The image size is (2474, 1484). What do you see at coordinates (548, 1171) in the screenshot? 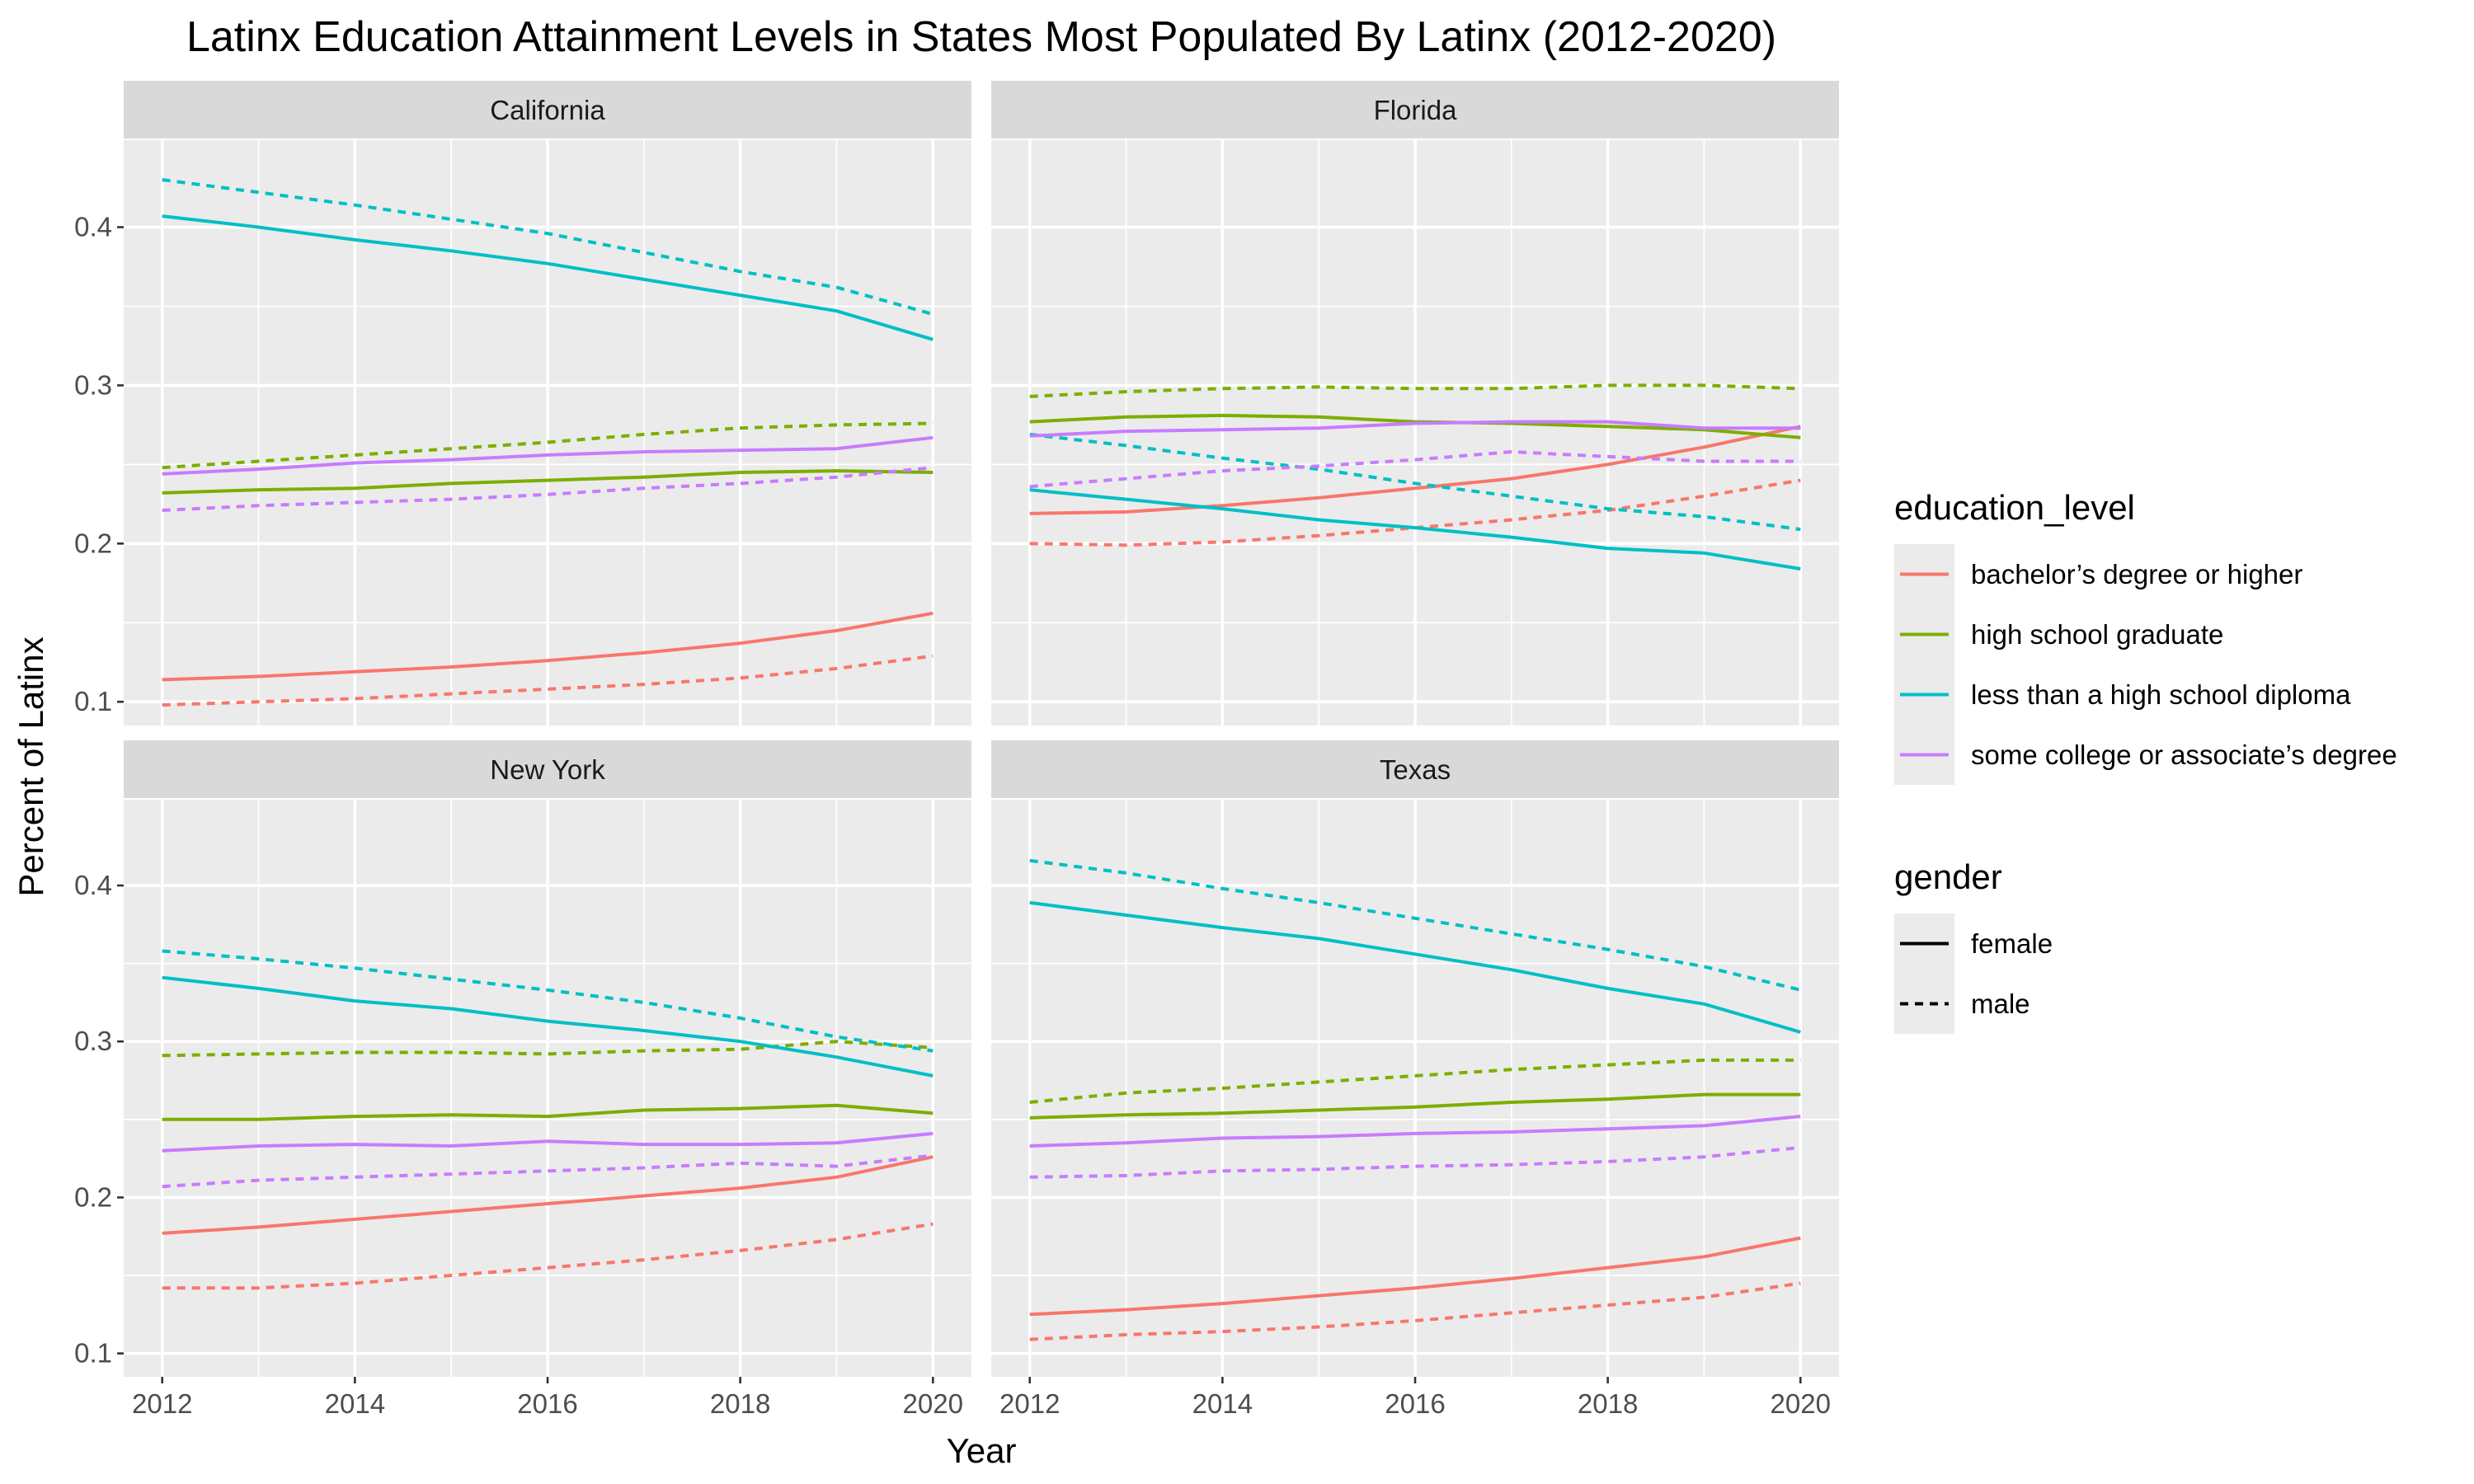
I see `series-line-new-york-some-college-or-associate-s-degree-male` at bounding box center [548, 1171].